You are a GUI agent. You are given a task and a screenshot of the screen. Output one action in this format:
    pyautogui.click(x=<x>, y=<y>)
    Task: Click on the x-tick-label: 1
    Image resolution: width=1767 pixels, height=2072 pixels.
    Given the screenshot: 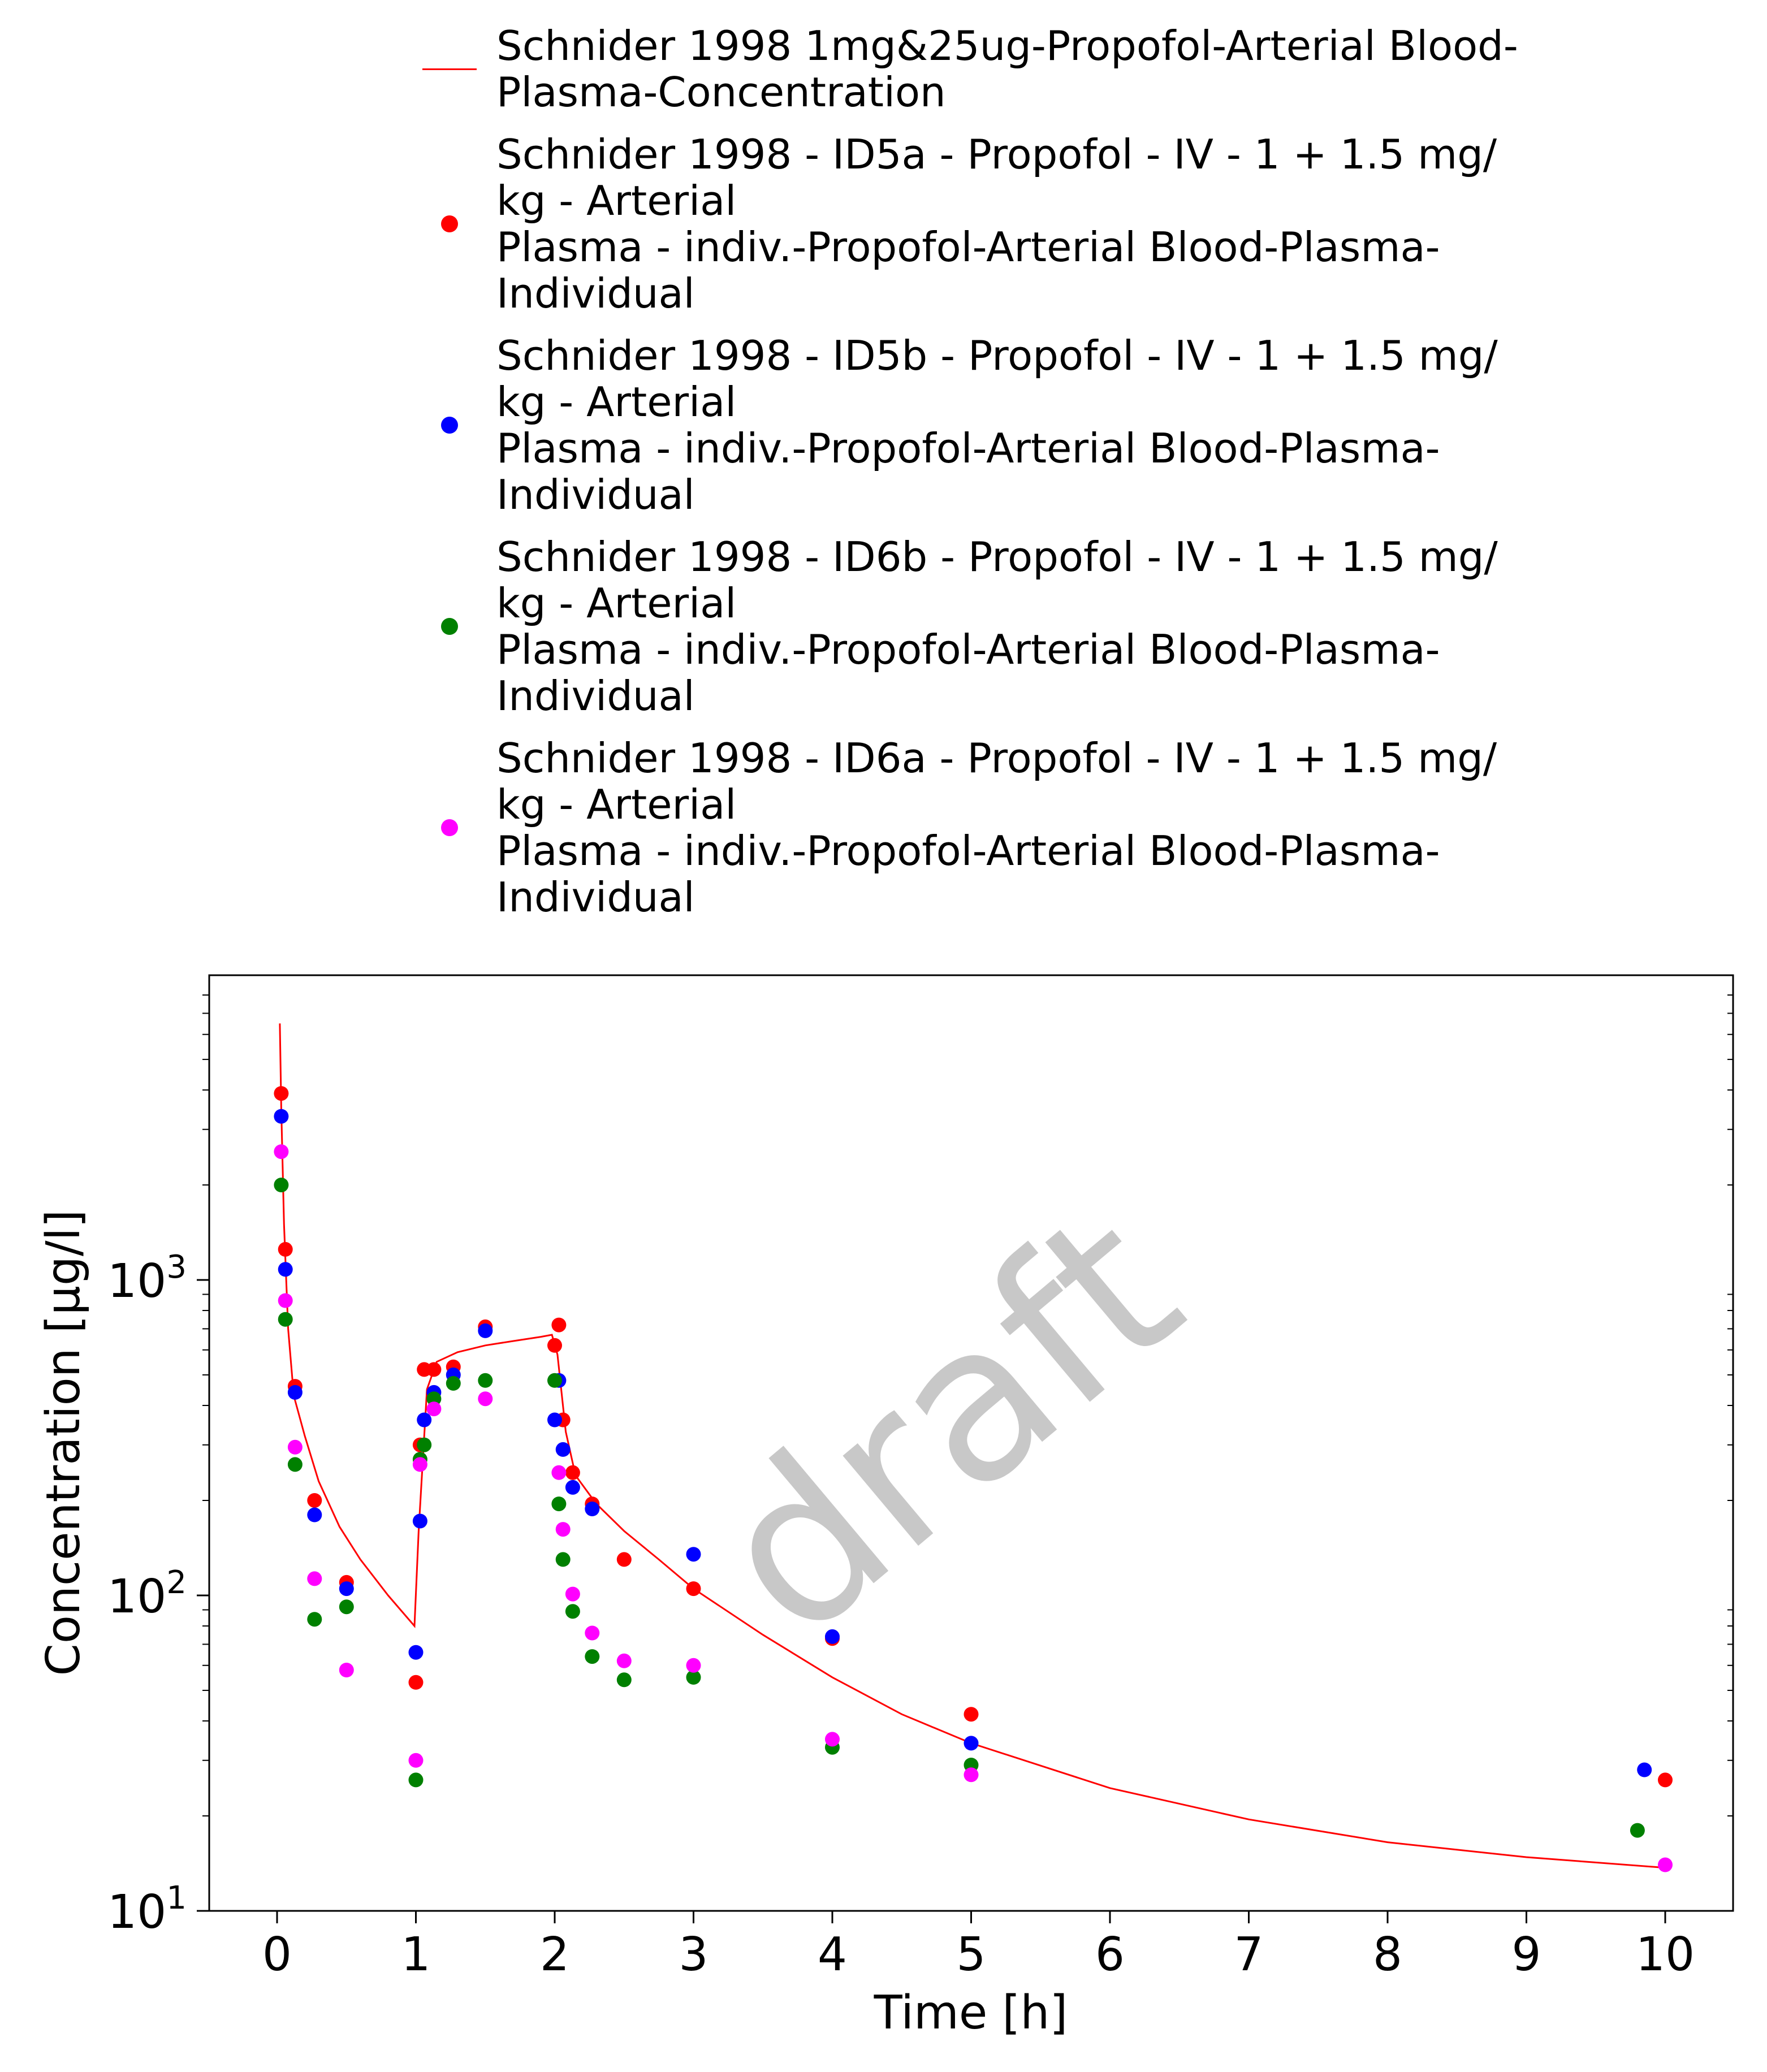 What is the action you would take?
    pyautogui.click(x=415, y=1955)
    